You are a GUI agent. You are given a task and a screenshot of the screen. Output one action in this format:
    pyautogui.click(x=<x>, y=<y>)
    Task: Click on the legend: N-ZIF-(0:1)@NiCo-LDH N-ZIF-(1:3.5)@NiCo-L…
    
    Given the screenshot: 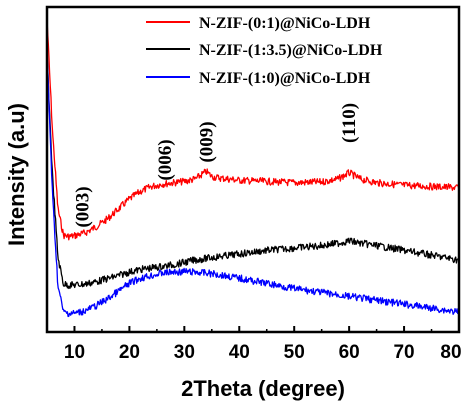 What is the action you would take?
    pyautogui.click(x=264, y=51)
    